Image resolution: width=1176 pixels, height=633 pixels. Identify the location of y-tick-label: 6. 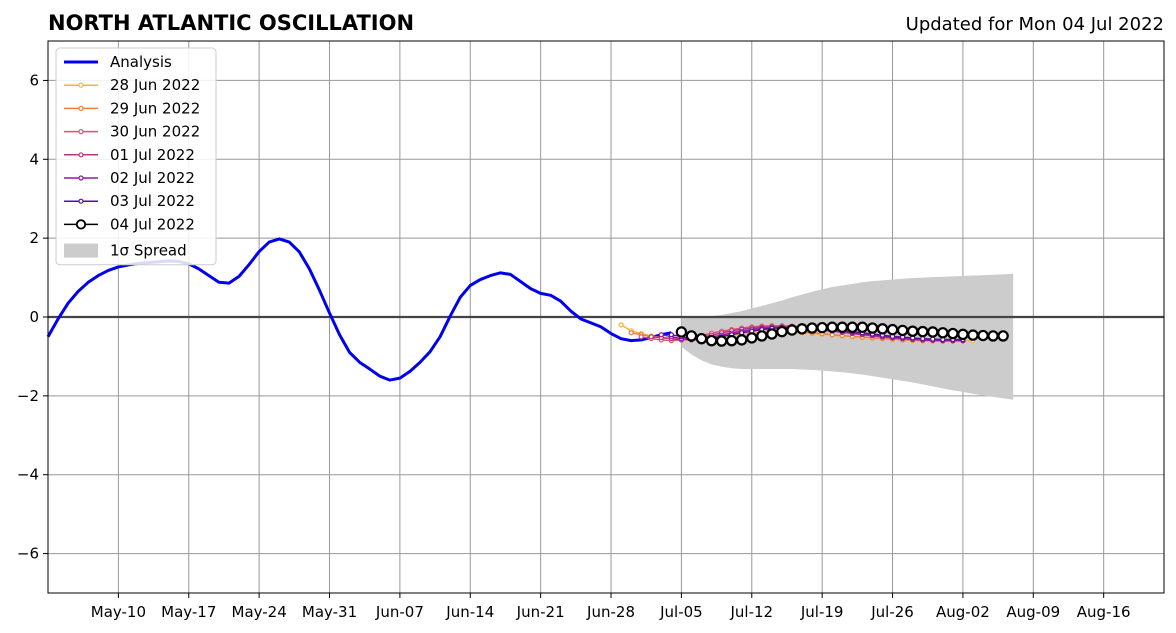
(34, 80).